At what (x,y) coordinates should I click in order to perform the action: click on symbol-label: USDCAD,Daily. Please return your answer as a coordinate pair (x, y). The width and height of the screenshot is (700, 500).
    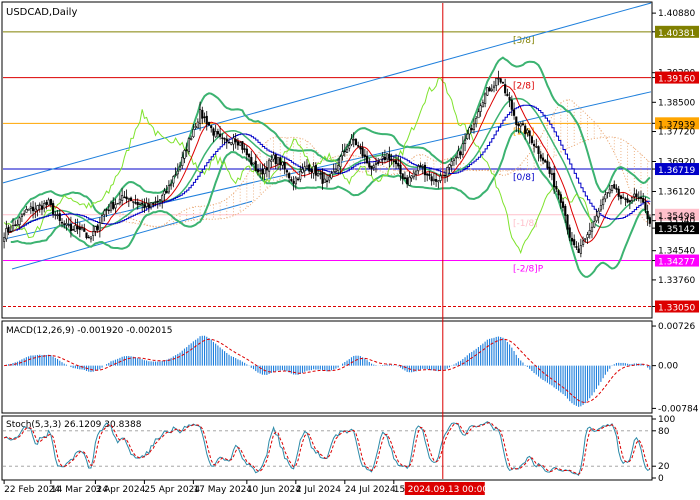
    Looking at the image, I should click on (41, 12).